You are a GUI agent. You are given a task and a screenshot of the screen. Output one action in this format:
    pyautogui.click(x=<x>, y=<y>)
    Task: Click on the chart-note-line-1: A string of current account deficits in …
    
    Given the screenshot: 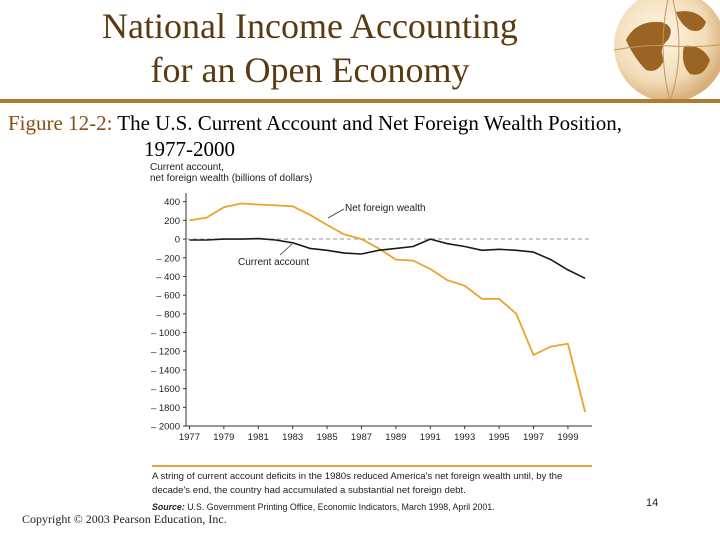 What is the action you would take?
    pyautogui.click(x=357, y=476)
    